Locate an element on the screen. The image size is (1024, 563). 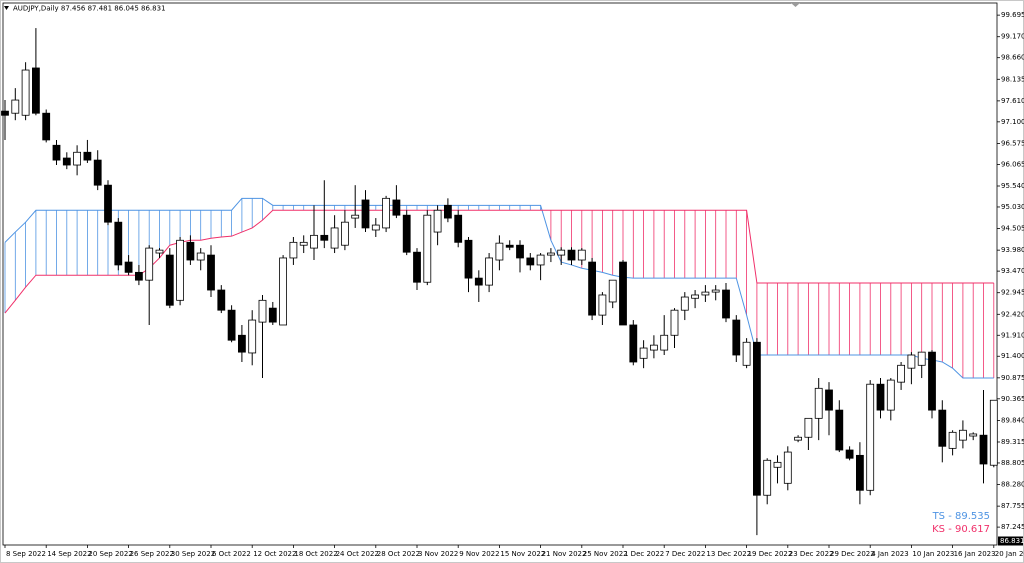
x-tick-label: 25 Nov 2022 is located at coordinates (605, 554).